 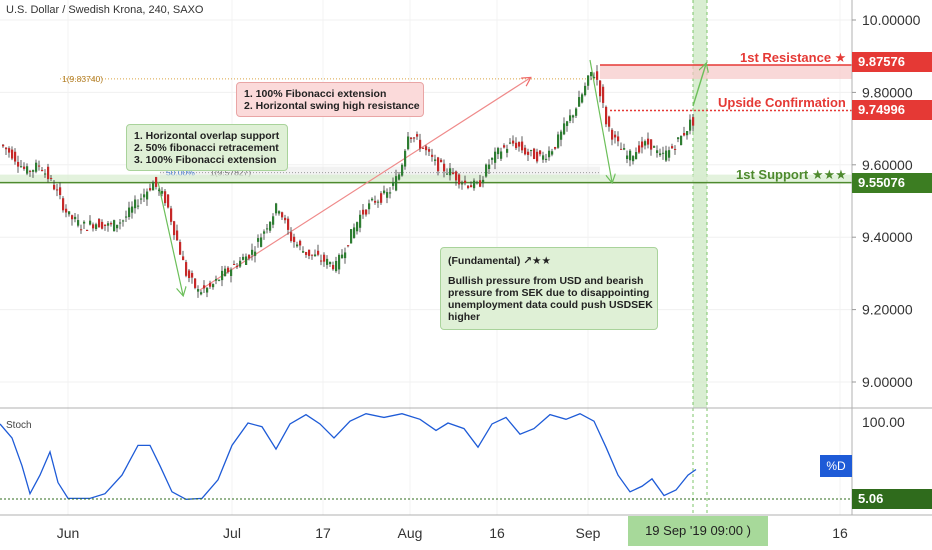 What do you see at coordinates (700, 204) in the screenshot?
I see `forecast-band` at bounding box center [700, 204].